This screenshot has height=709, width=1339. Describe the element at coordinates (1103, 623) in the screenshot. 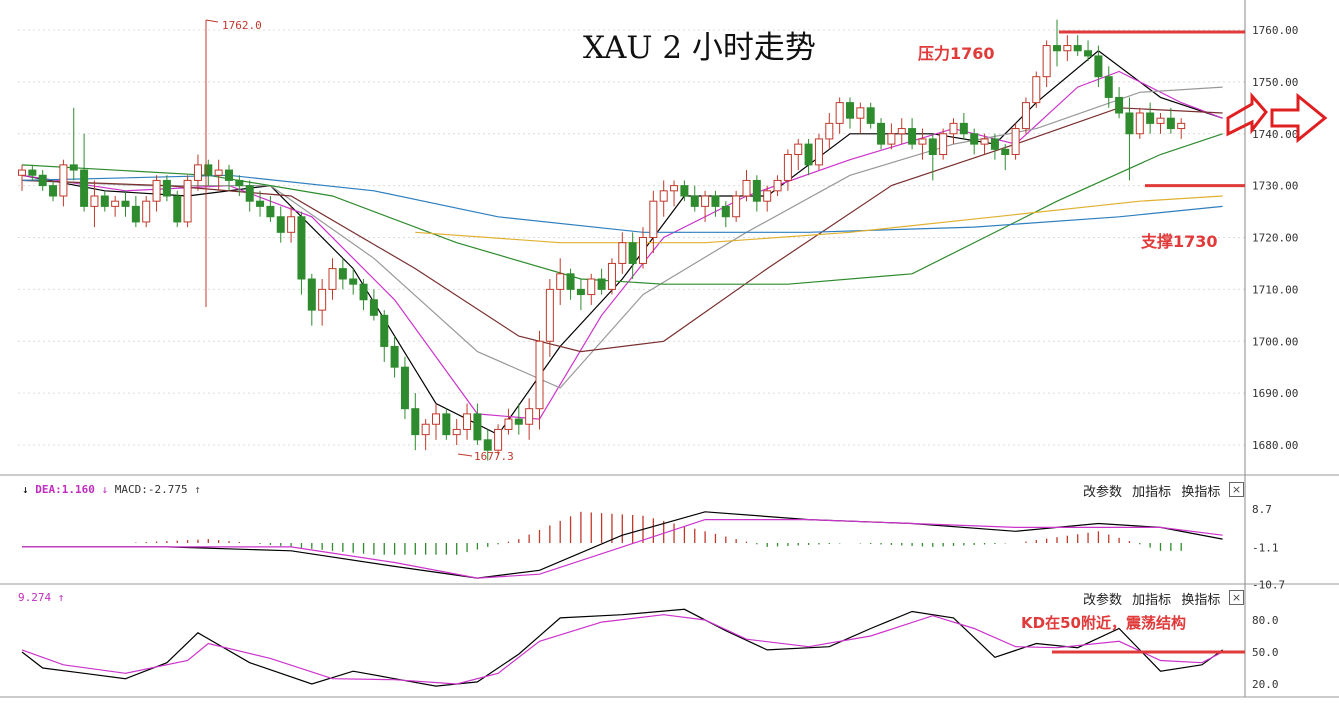

I see `kd-note: KD在50附近，震荡结构` at that location.